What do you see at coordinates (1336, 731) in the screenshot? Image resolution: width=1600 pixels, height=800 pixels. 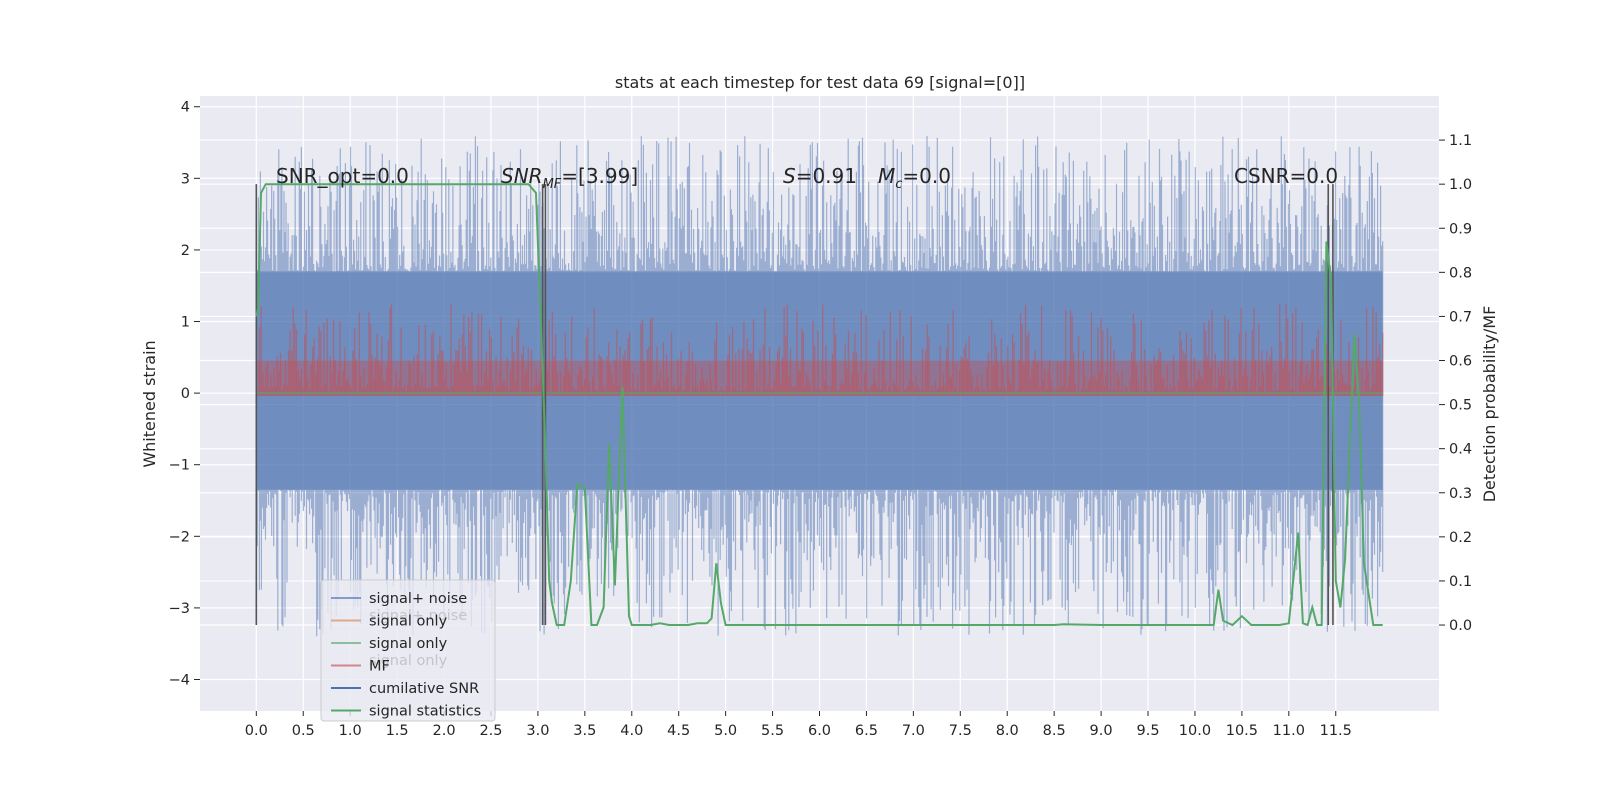 I see `x-tick-label: 11.5` at bounding box center [1336, 731].